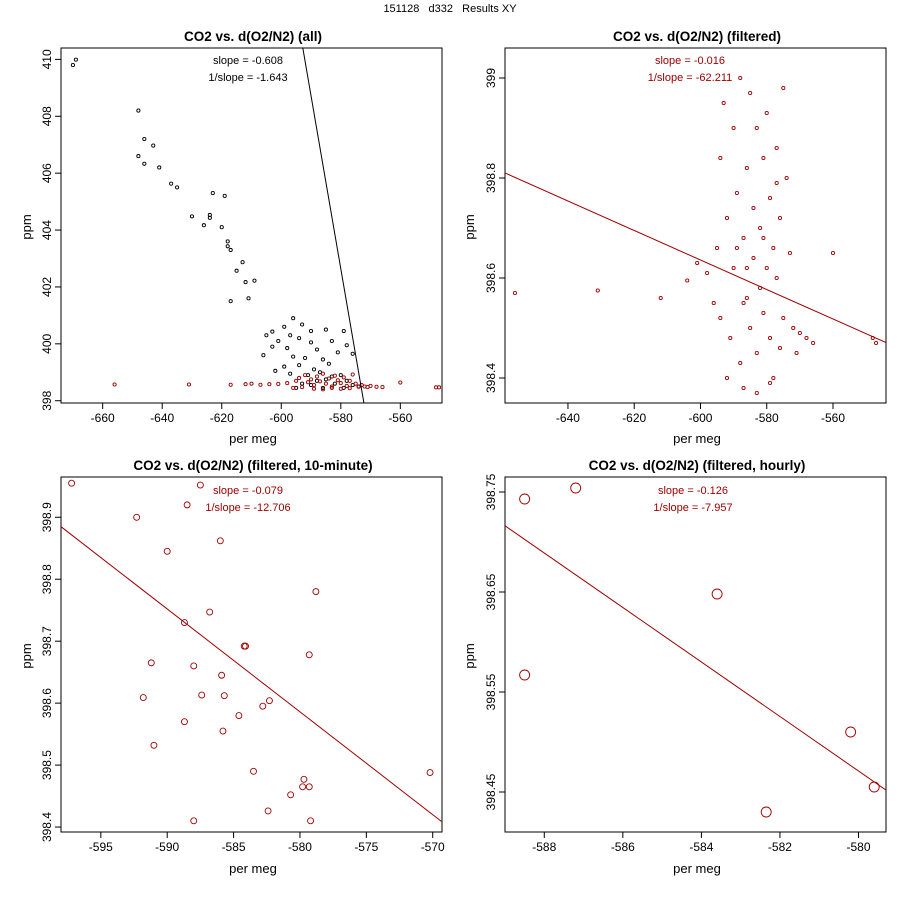 This screenshot has height=900, width=900. What do you see at coordinates (400, 418) in the screenshot?
I see `x-tick-label: -560` at bounding box center [400, 418].